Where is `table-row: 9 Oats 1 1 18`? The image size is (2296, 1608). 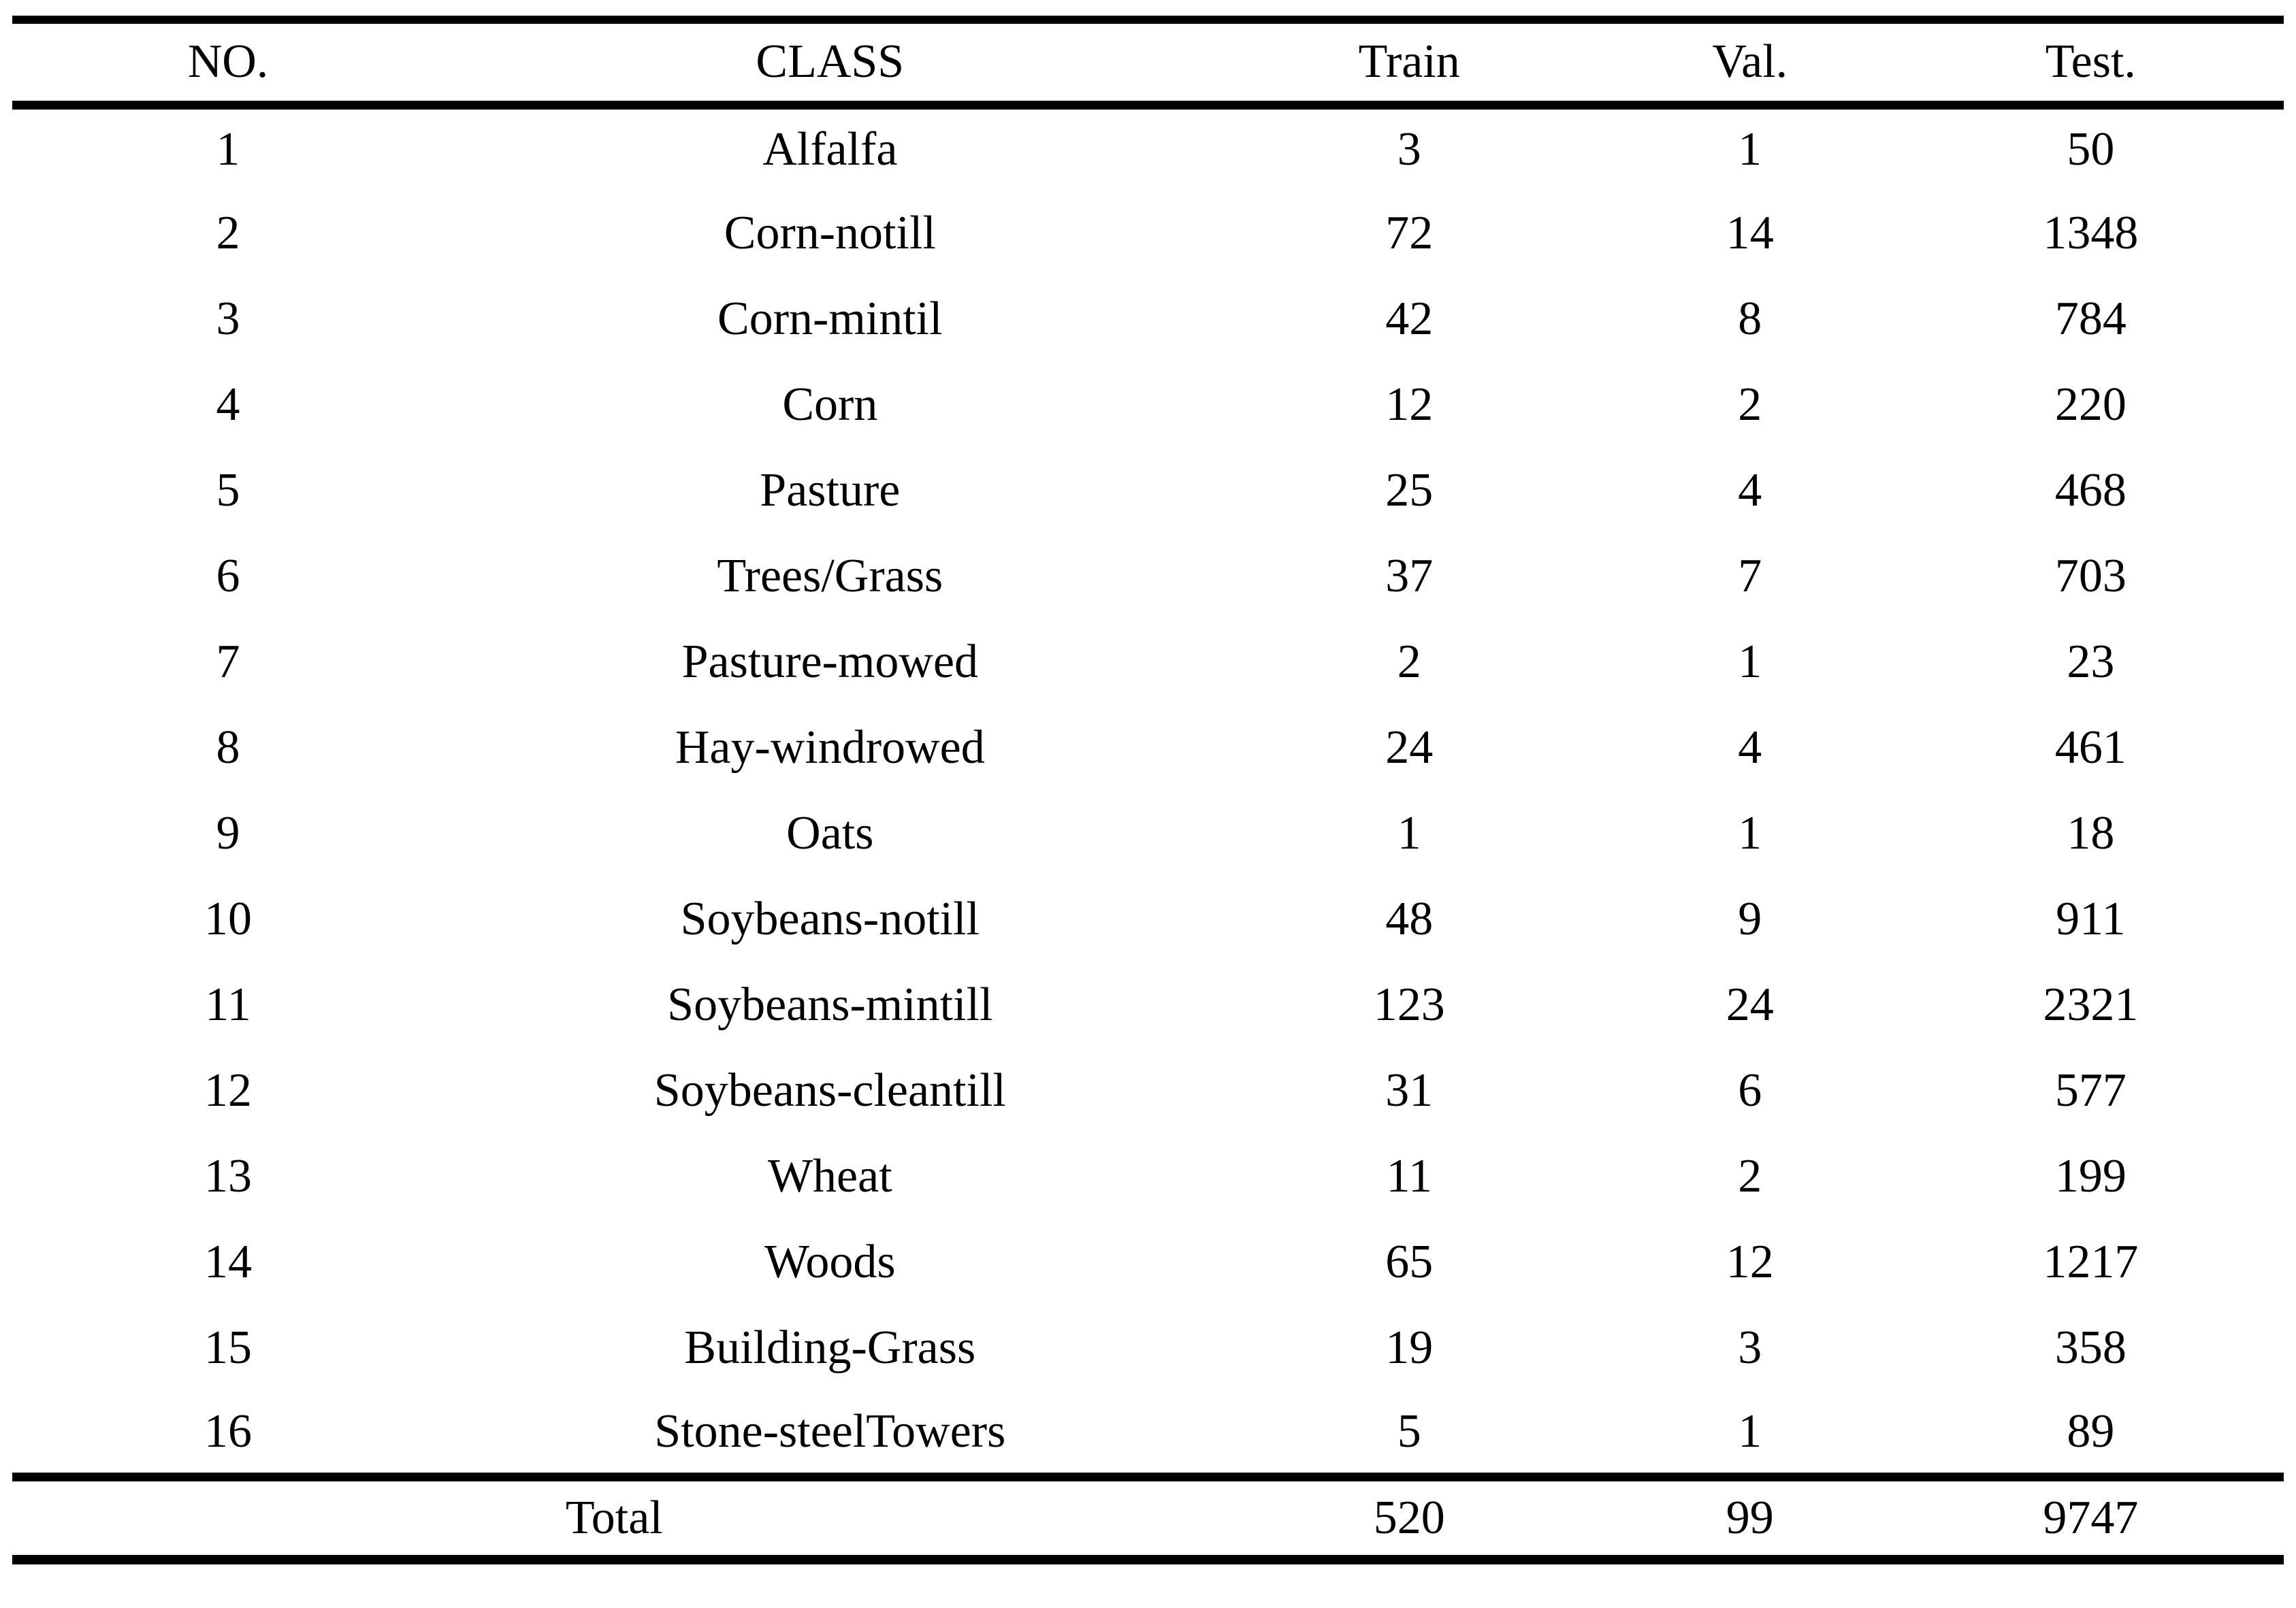 table-row: 9 Oats 1 1 18 is located at coordinates (1148, 833).